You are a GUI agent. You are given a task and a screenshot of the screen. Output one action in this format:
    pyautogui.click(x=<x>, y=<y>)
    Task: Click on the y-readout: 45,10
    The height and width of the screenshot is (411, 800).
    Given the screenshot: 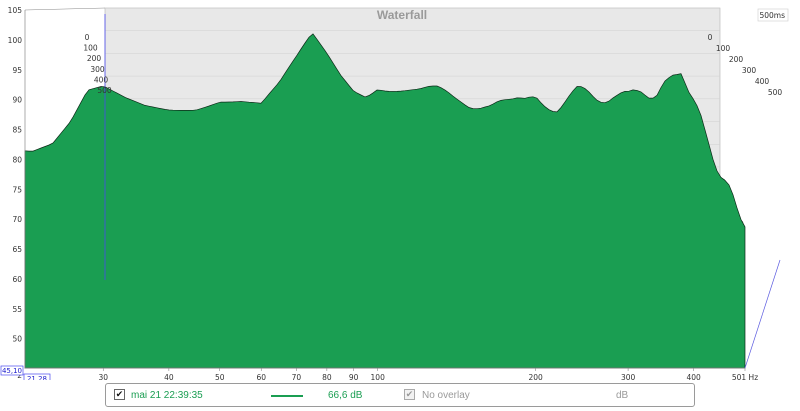 What is the action you would take?
    pyautogui.click(x=12, y=371)
    